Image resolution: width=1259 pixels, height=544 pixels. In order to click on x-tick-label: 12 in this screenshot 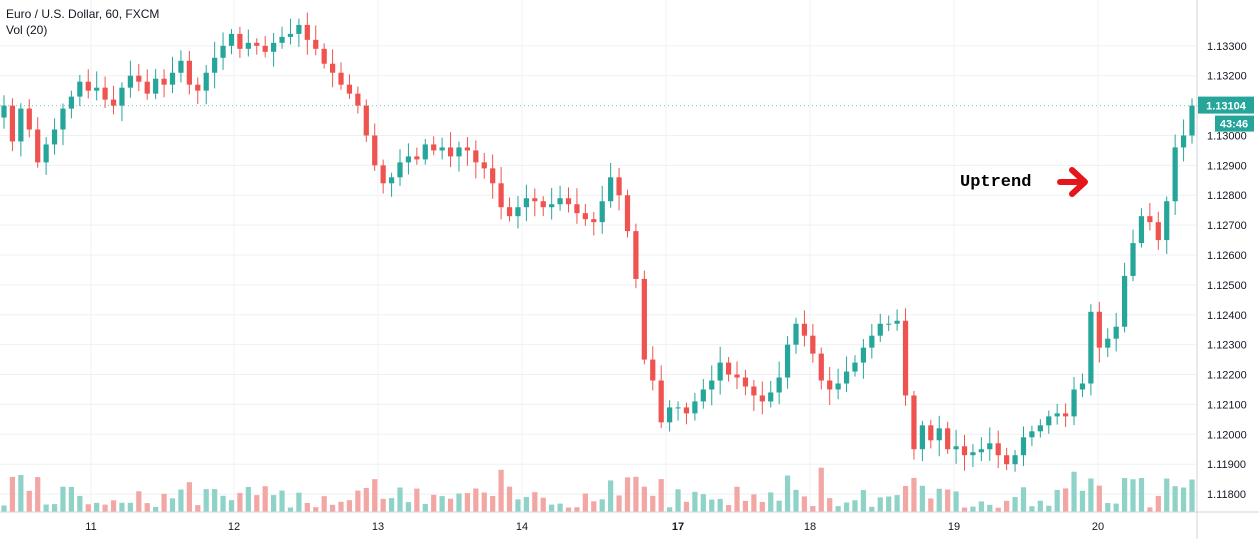, I will do `click(234, 527)`.